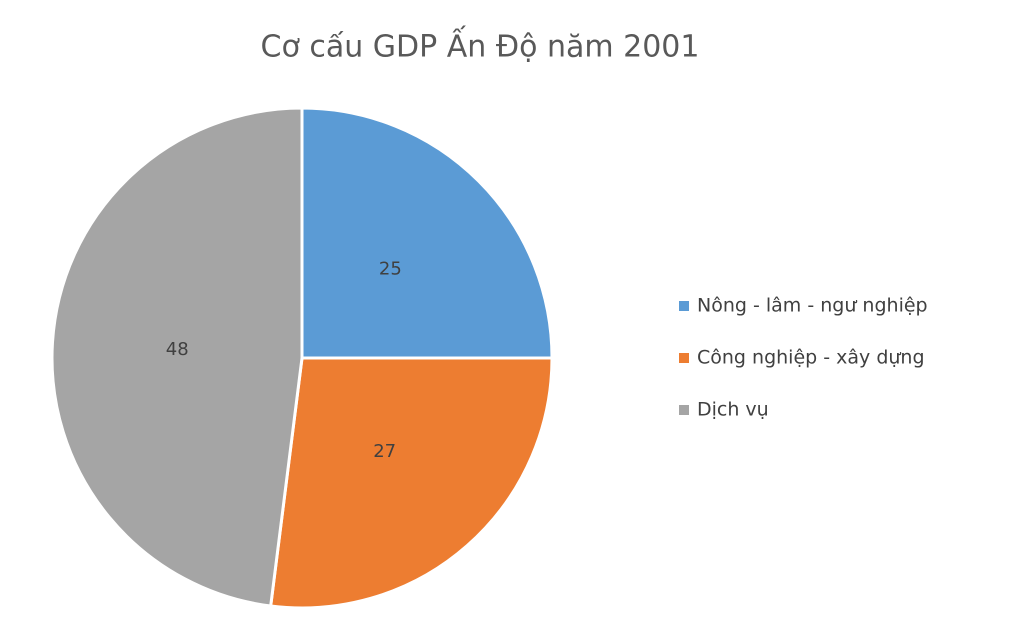 Image resolution: width=1024 pixels, height=630 pixels. I want to click on legend-label: Dịch vụ, so click(733, 410).